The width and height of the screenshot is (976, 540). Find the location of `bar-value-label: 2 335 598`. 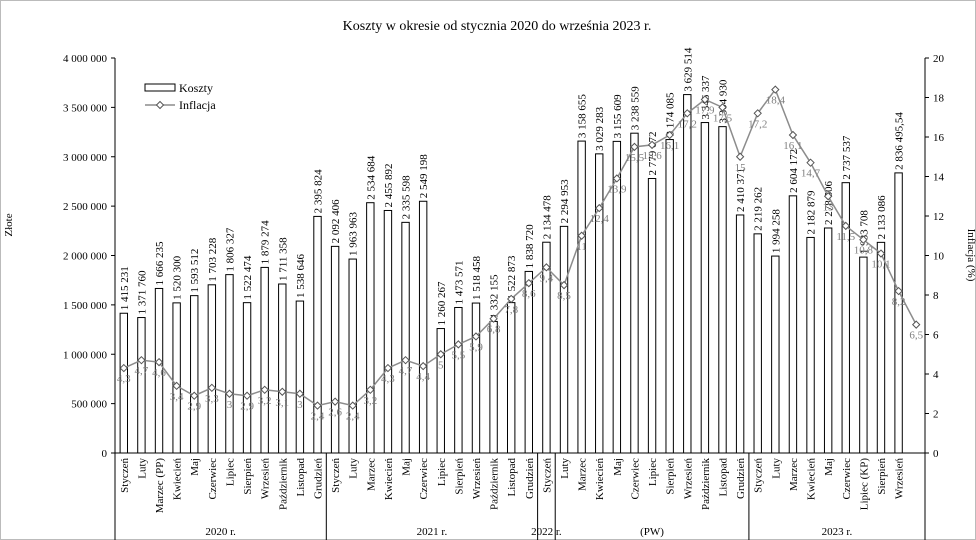

bar-value-label: 2 335 598 is located at coordinates (407, 197).